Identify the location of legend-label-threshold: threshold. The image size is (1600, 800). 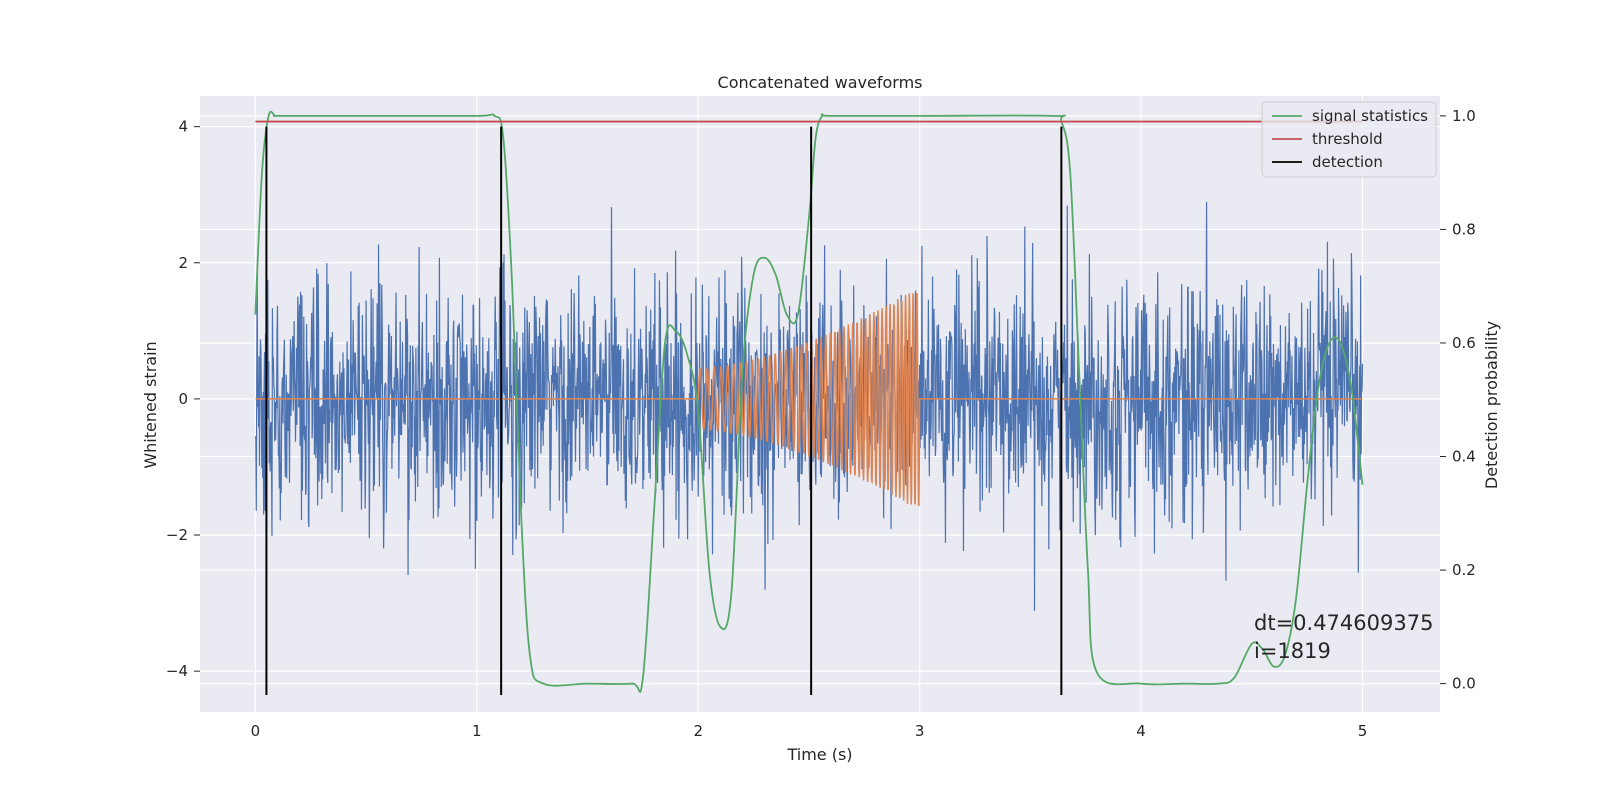
(1347, 139).